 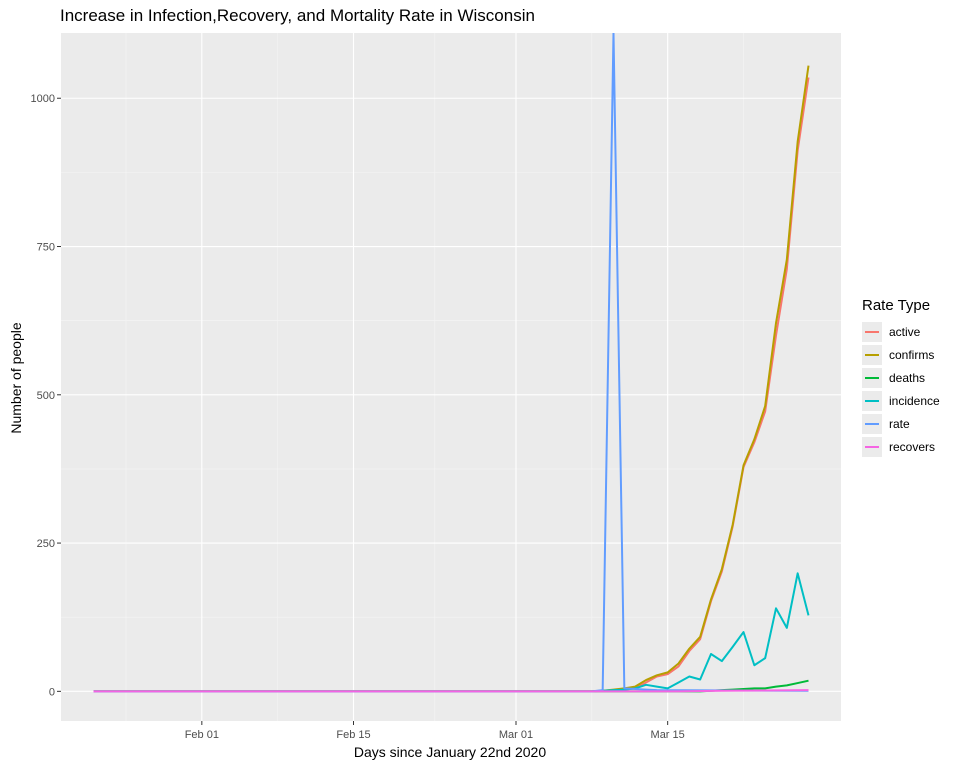 What do you see at coordinates (872, 423) in the screenshot?
I see `legend-key-rate` at bounding box center [872, 423].